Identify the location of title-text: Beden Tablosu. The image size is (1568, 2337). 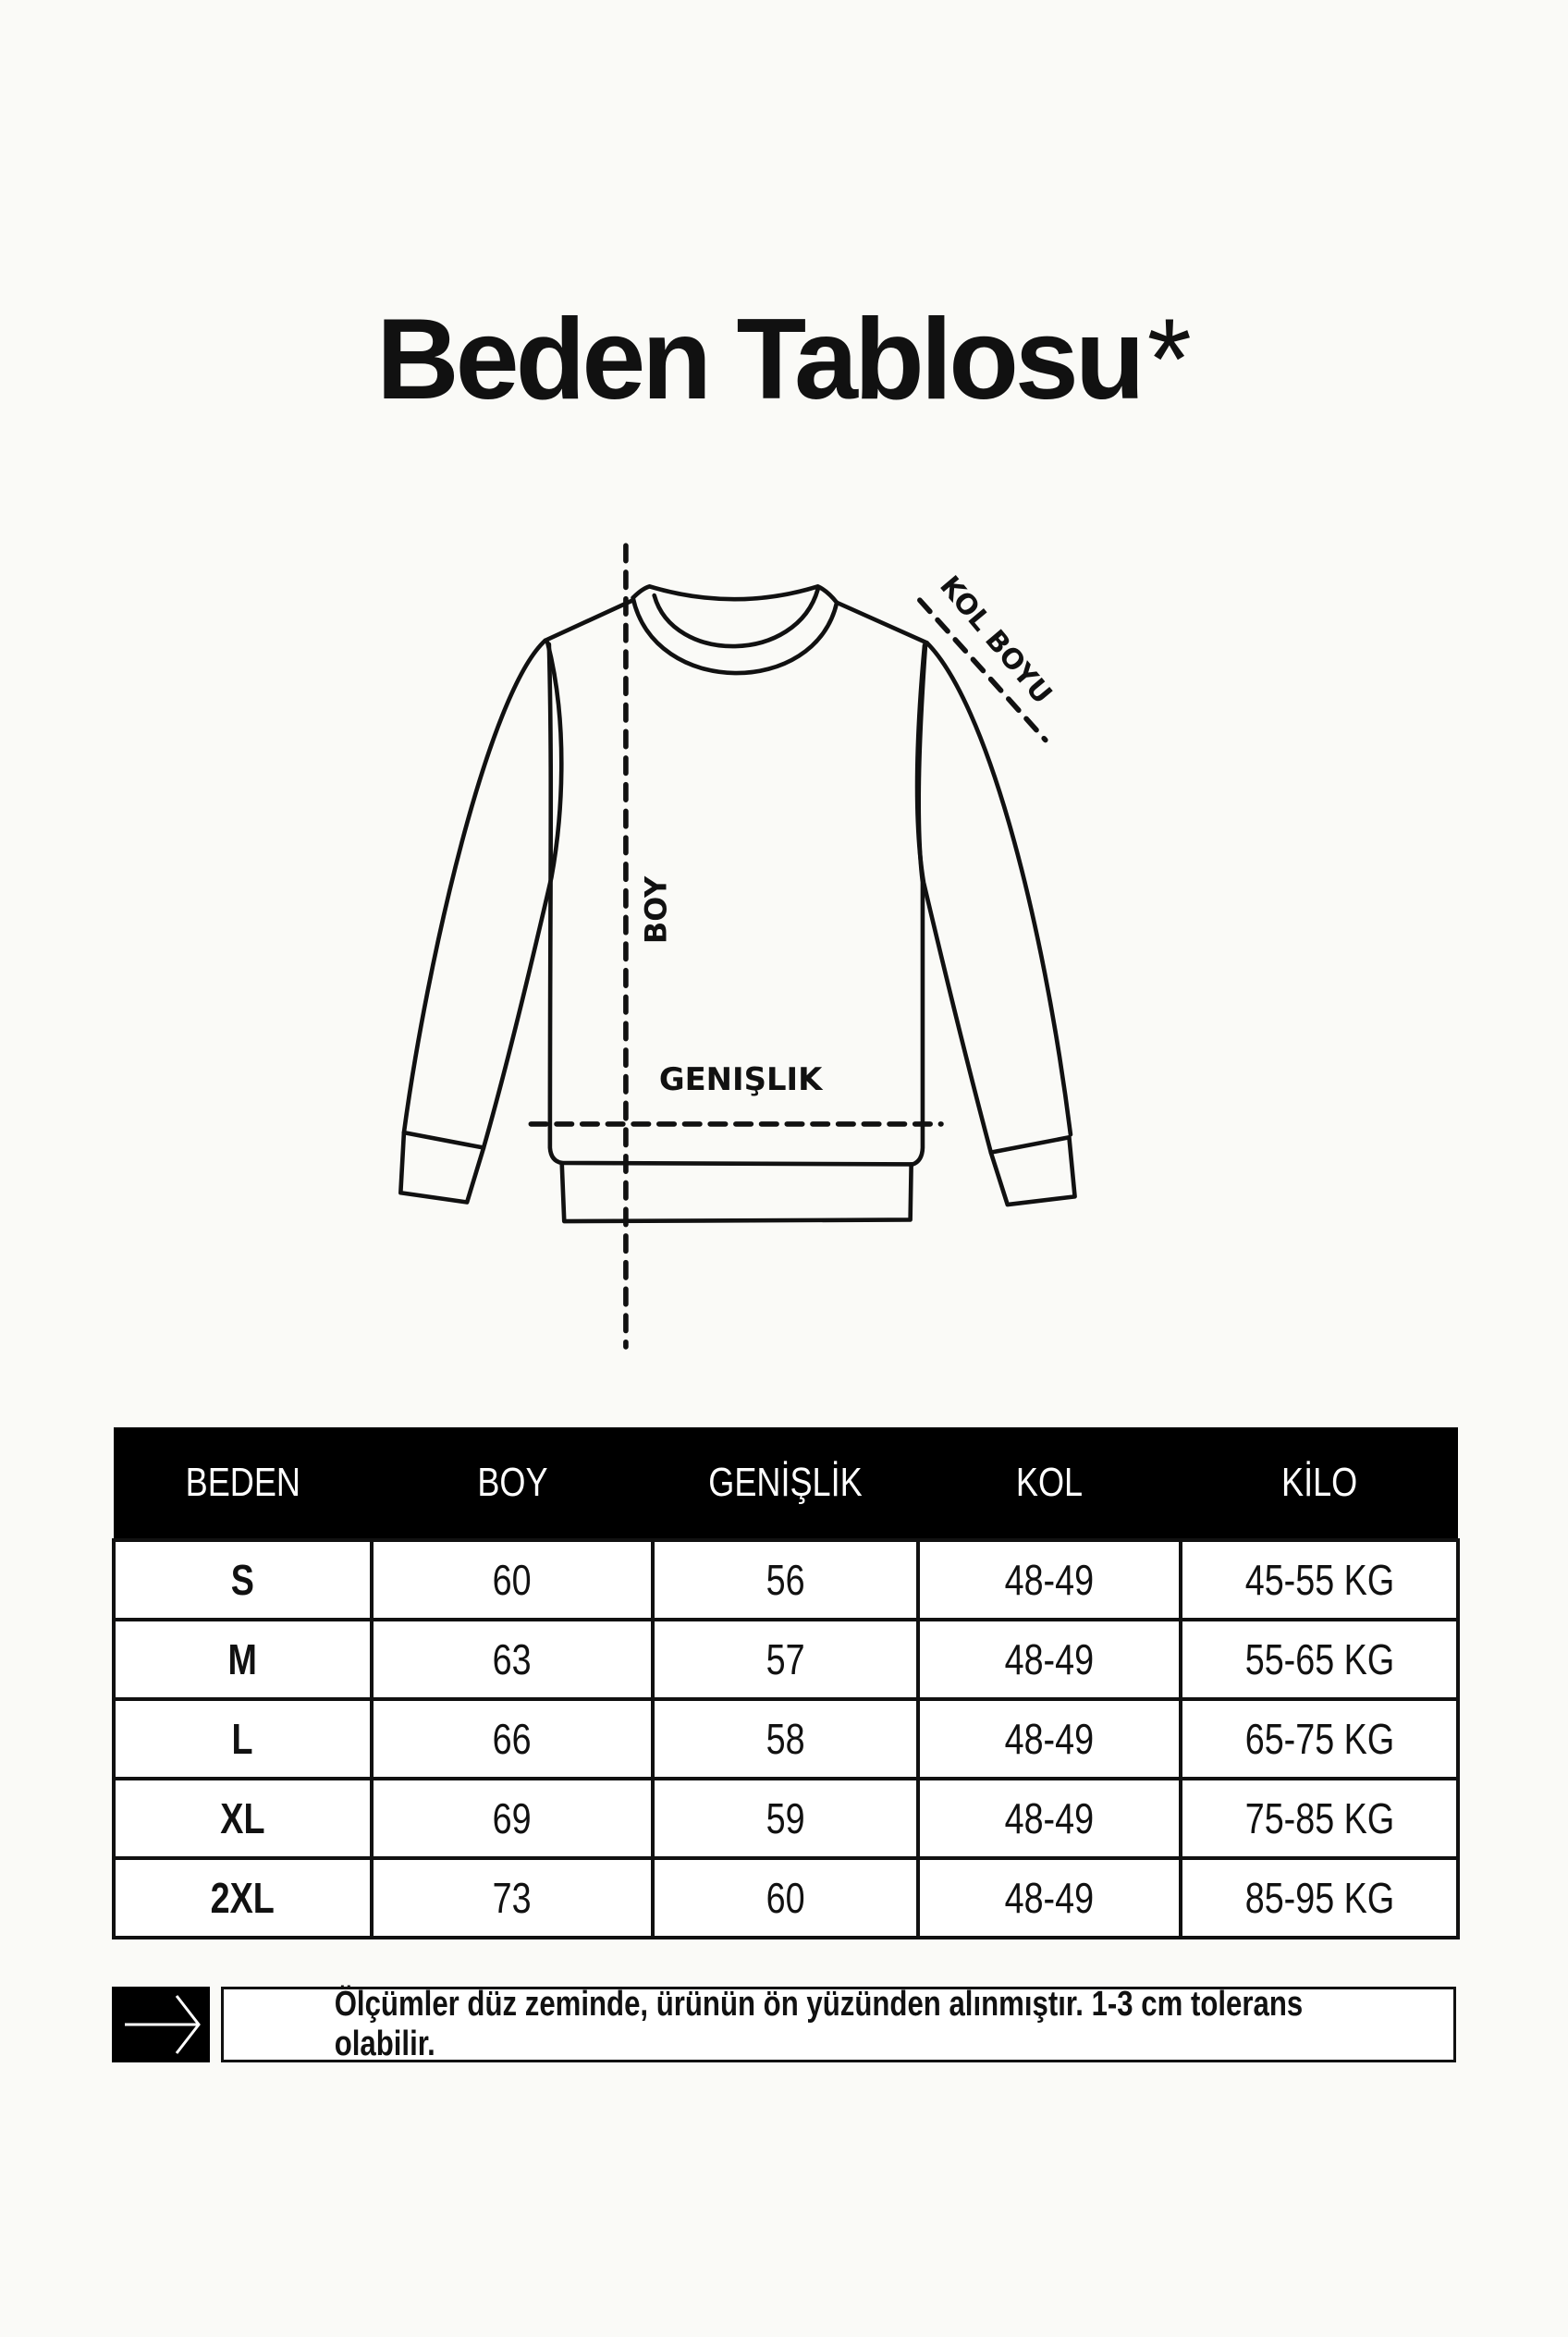
(761, 359).